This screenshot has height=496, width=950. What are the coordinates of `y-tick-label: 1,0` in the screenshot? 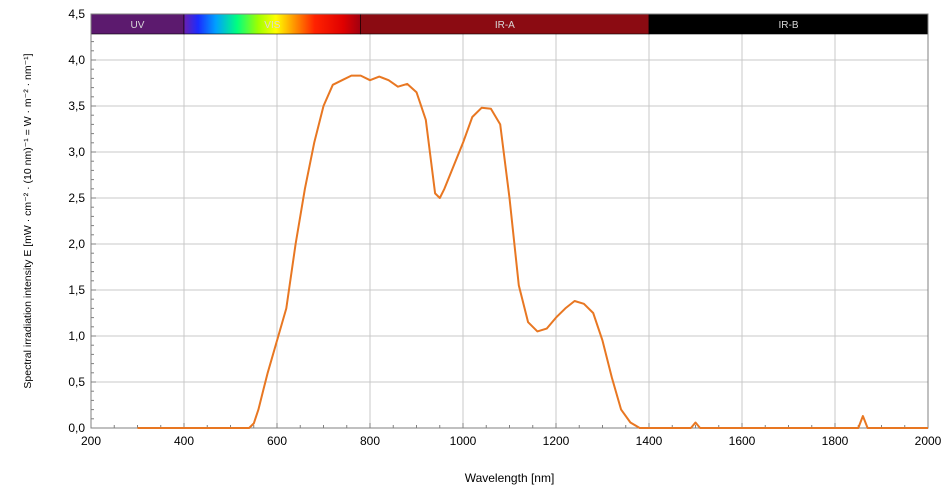 It's located at (76, 336).